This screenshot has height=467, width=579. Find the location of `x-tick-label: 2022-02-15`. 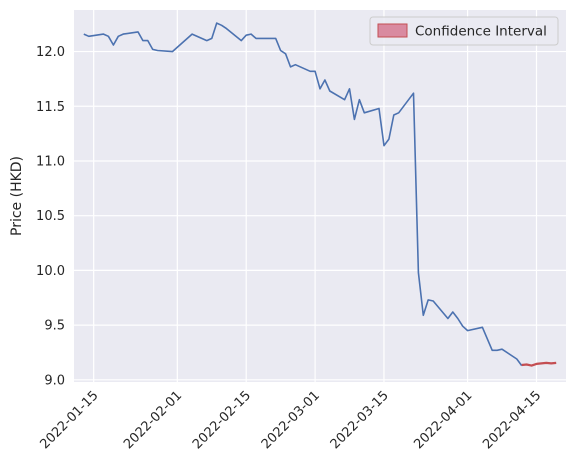

x-tick-label: 2022-02-15 is located at coordinates (222, 420).